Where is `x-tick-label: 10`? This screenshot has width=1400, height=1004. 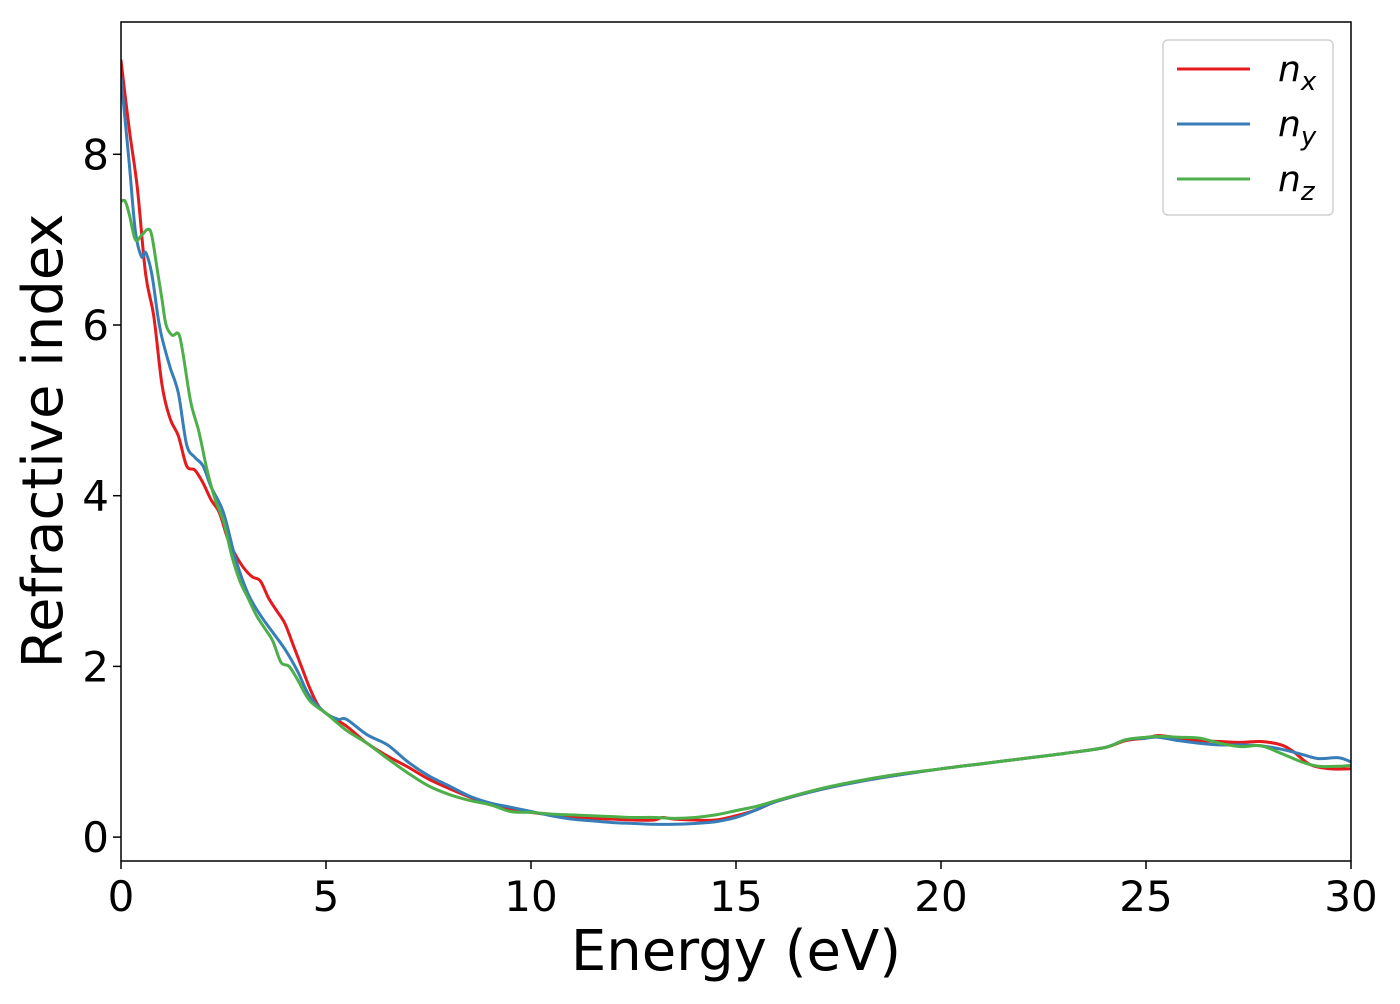
x-tick-label: 10 is located at coordinates (530, 896).